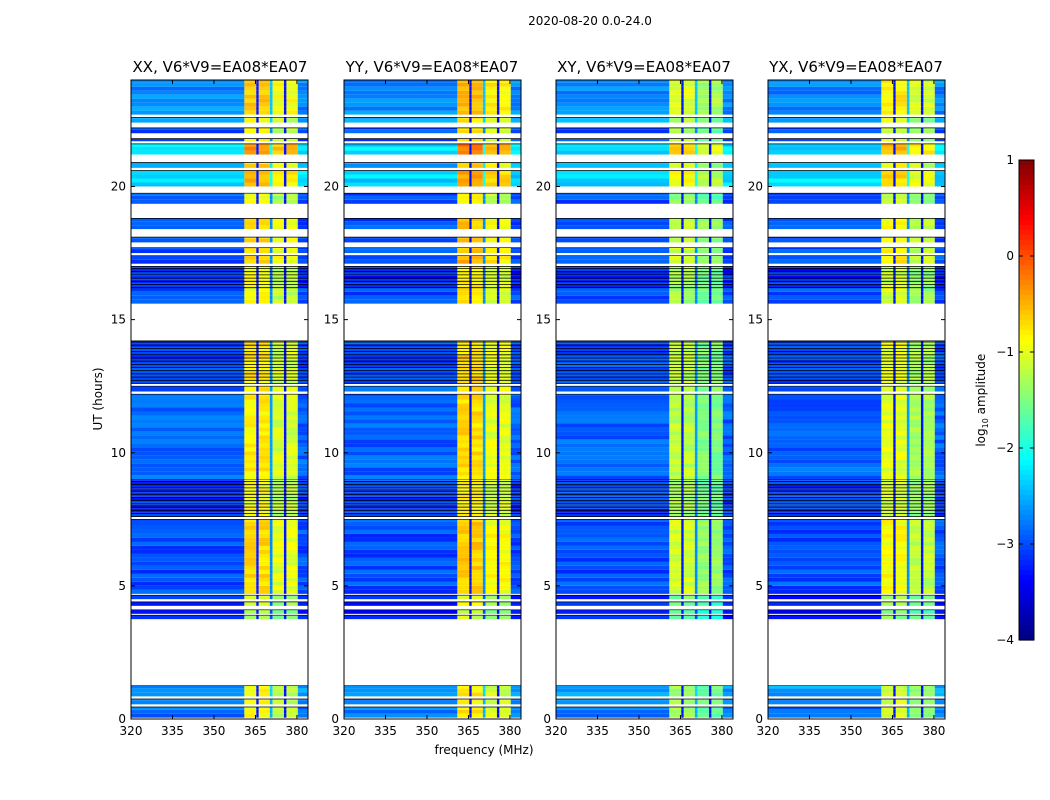 The width and height of the screenshot is (1050, 800). Describe the element at coordinates (597, 731) in the screenshot. I see `x-tick-label: 335` at that location.